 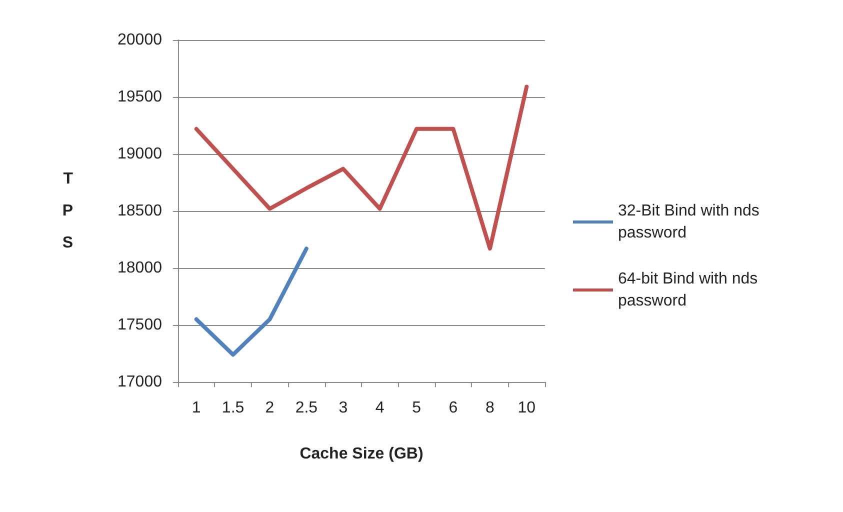 What do you see at coordinates (361, 167) in the screenshot?
I see `line-series` at bounding box center [361, 167].